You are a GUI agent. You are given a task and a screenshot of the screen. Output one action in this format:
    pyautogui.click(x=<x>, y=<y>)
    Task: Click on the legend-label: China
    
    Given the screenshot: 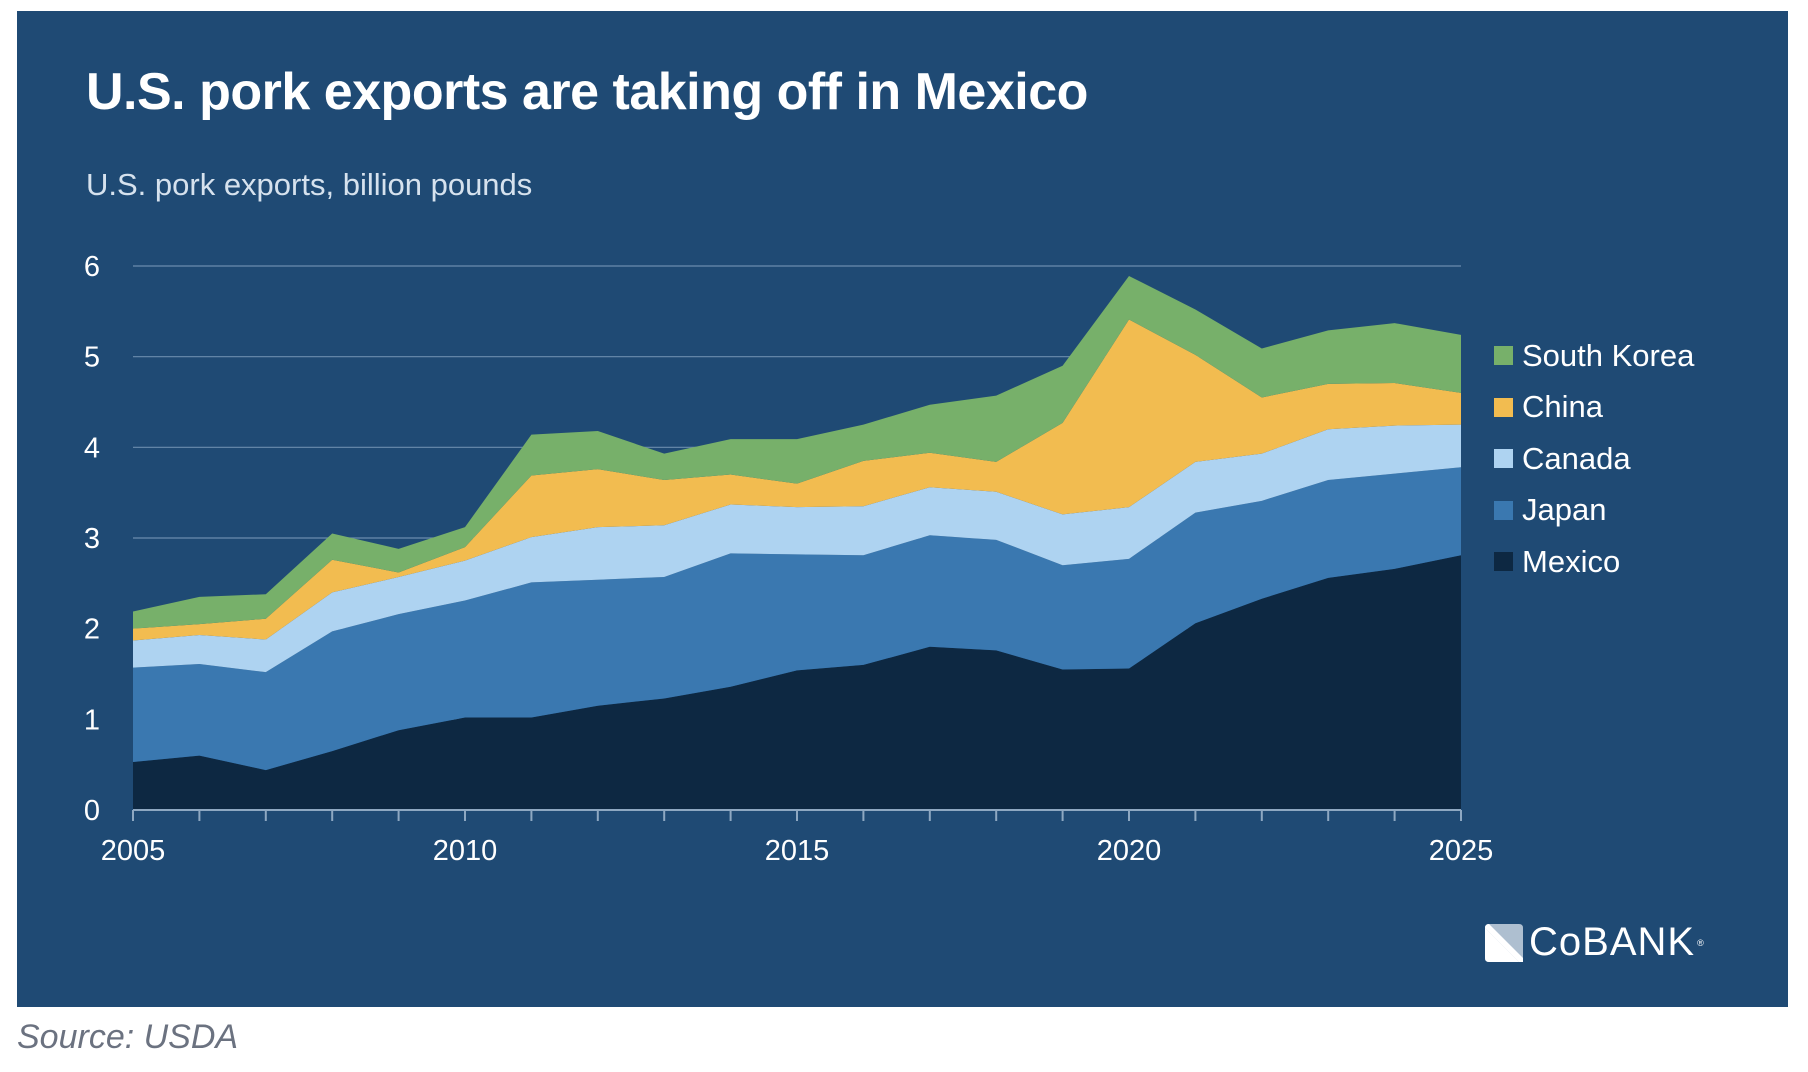 What is the action you would take?
    pyautogui.click(x=1562, y=407)
    